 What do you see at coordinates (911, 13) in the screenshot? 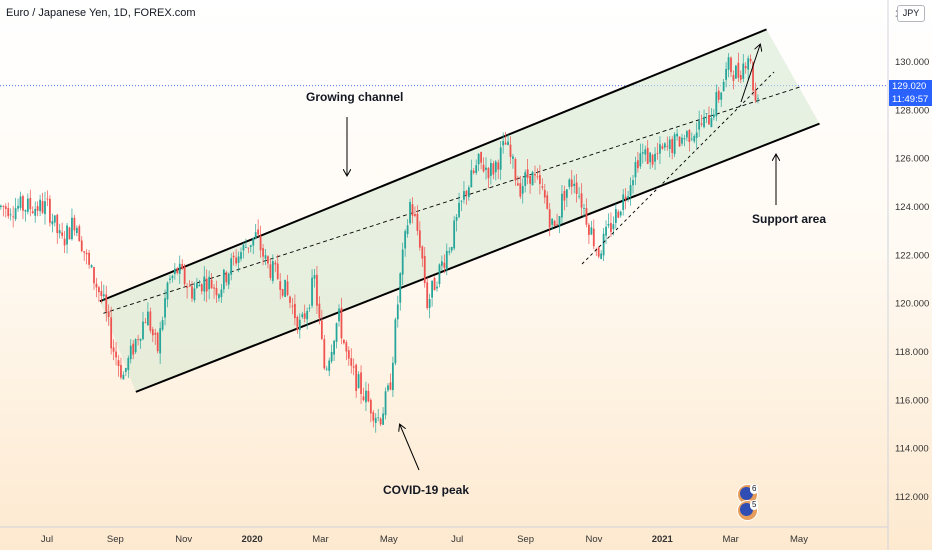
I see `currency-badge: JPY` at bounding box center [911, 13].